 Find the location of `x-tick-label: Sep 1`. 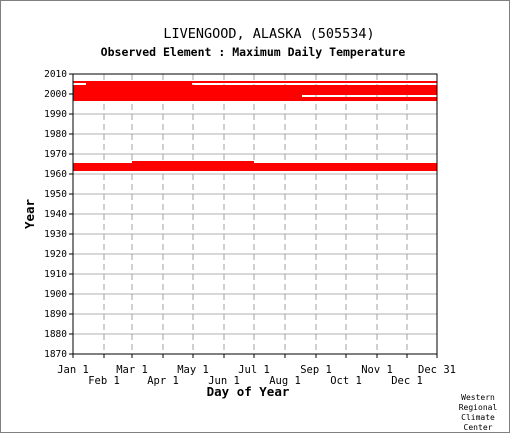

x-tick-label: Sep 1 is located at coordinates (316, 370).